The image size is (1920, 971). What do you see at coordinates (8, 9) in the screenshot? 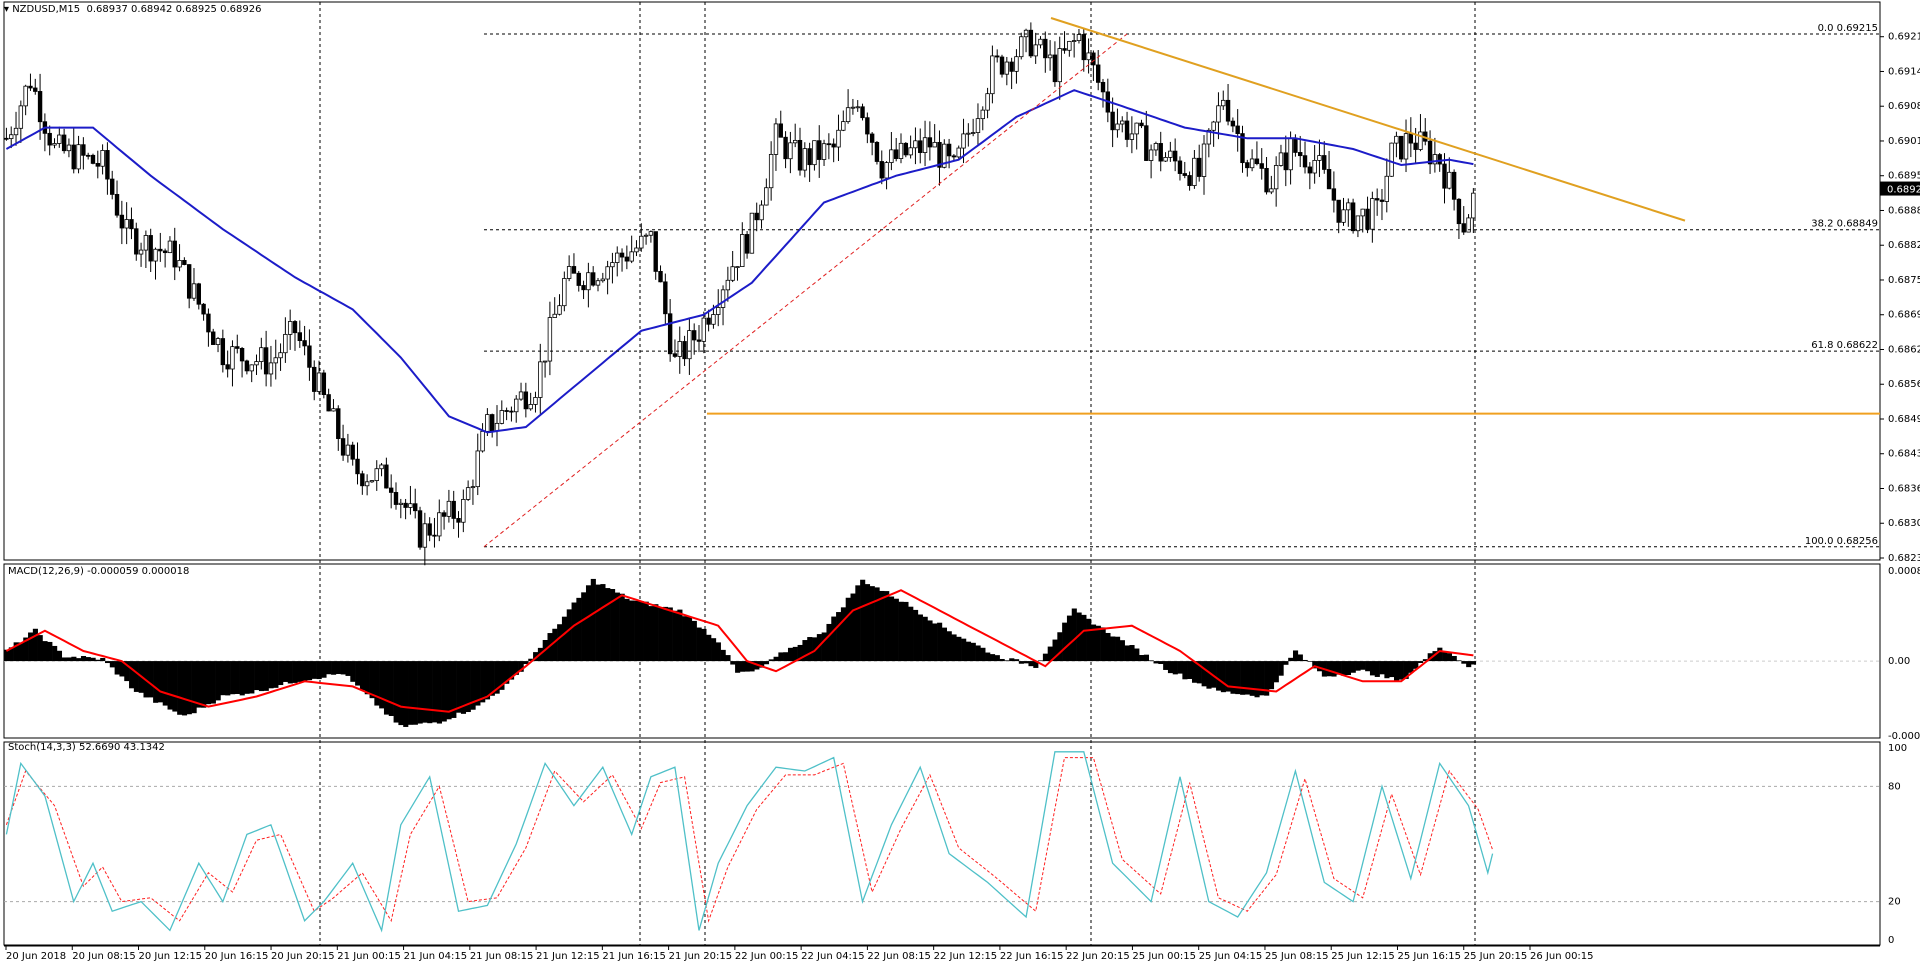
I see `collapse-triangle-icon: ▾` at bounding box center [8, 9].